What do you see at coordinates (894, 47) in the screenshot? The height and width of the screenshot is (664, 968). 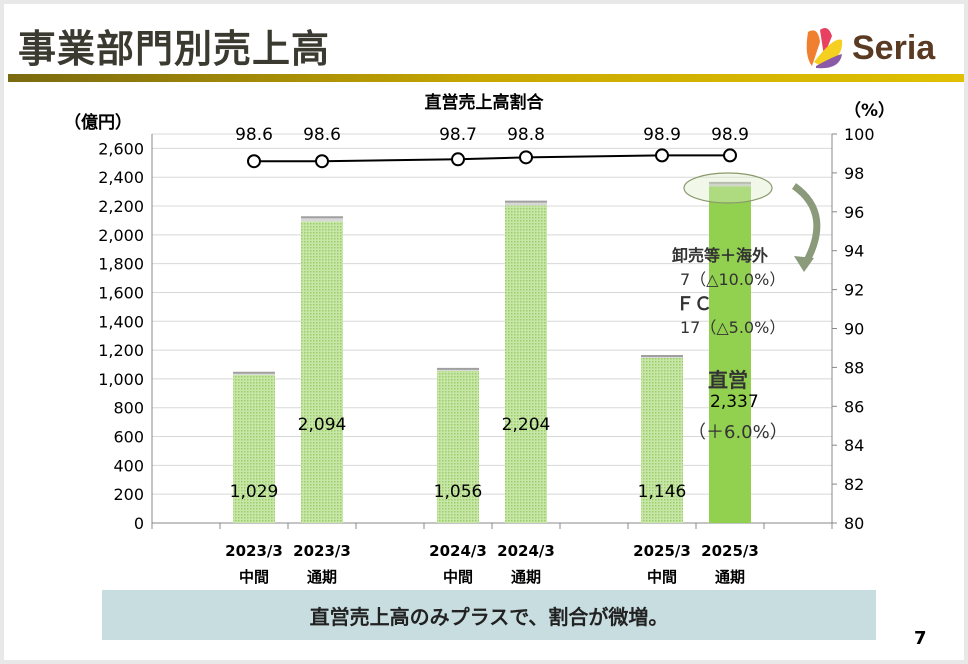 I see `logo-text: Seria` at bounding box center [894, 47].